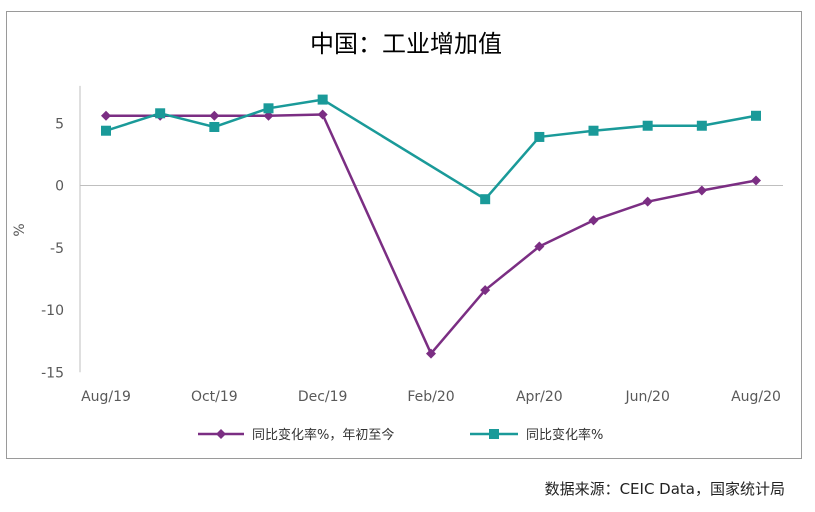 This screenshot has width=815, height=512. I want to click on x-tick-label: Jun/20, so click(646, 397).